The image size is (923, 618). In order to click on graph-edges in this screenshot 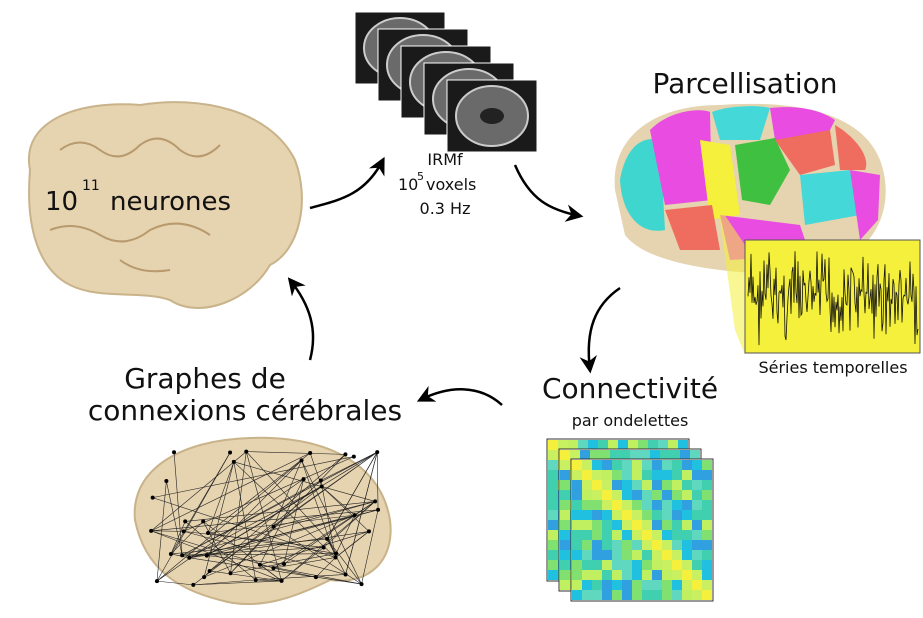, I will do `click(265, 518)`.